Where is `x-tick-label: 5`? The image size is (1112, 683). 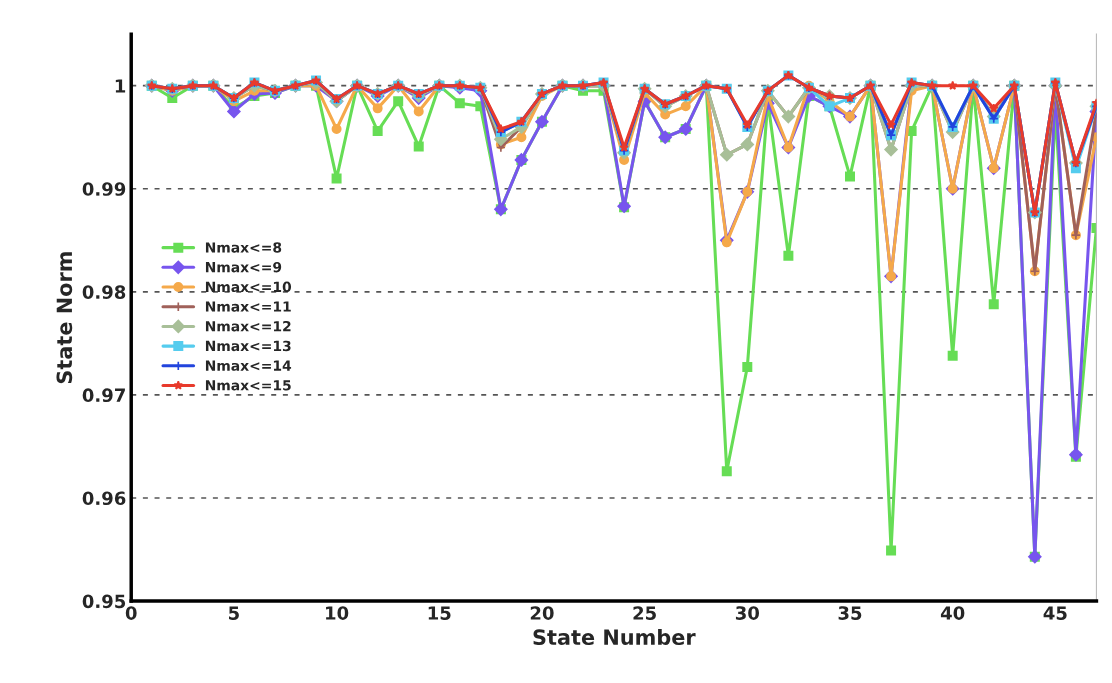 x-tick-label: 5 is located at coordinates (234, 613).